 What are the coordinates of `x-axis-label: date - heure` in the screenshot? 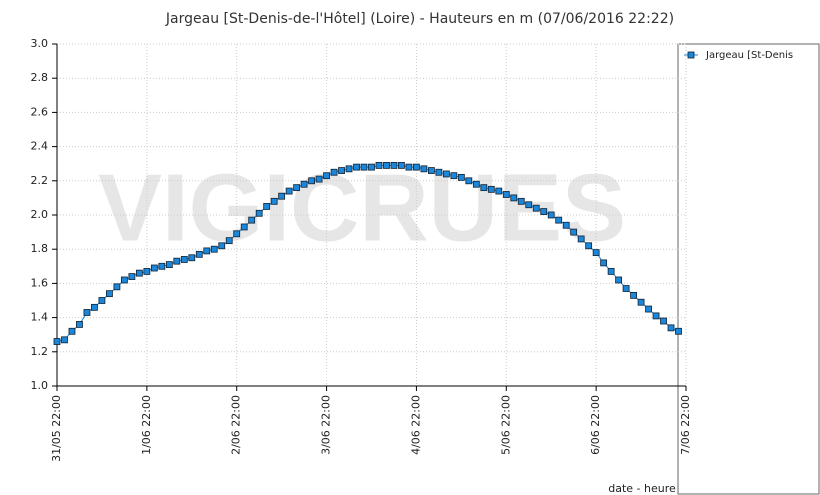 It's located at (642, 488).